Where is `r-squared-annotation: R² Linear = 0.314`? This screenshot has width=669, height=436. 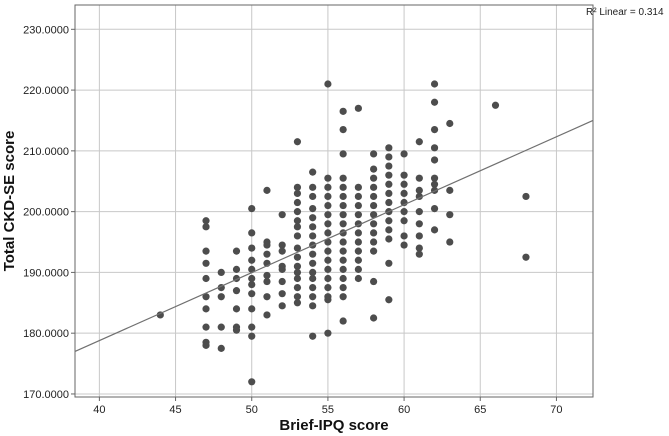 r-squared-annotation: R² Linear = 0.314 is located at coordinates (625, 12).